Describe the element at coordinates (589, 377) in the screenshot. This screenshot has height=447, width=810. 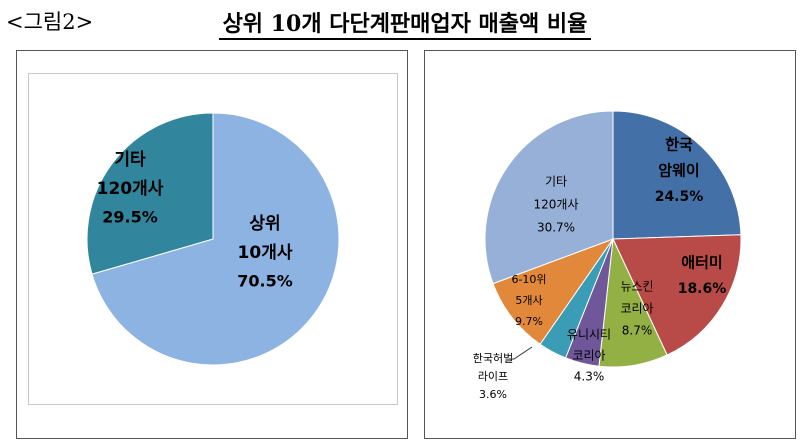
I see `slice-label-line: 4.3%` at that location.